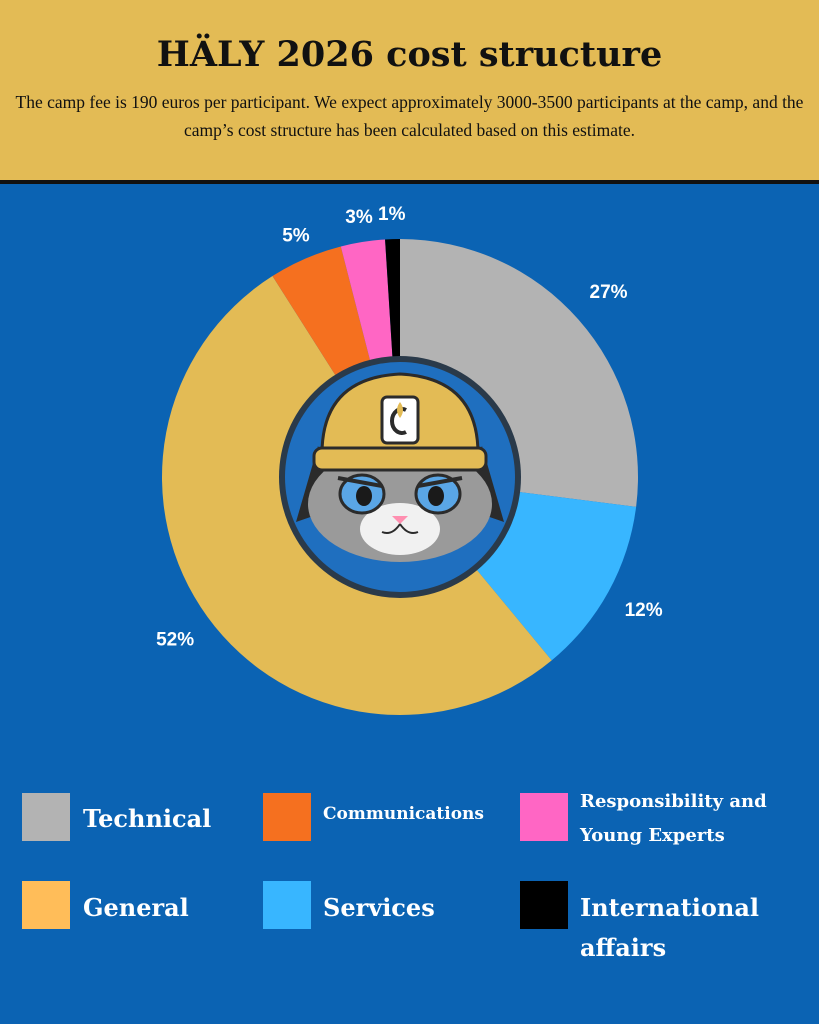  What do you see at coordinates (544, 817) in the screenshot?
I see `legend-swatch-responsibility` at bounding box center [544, 817].